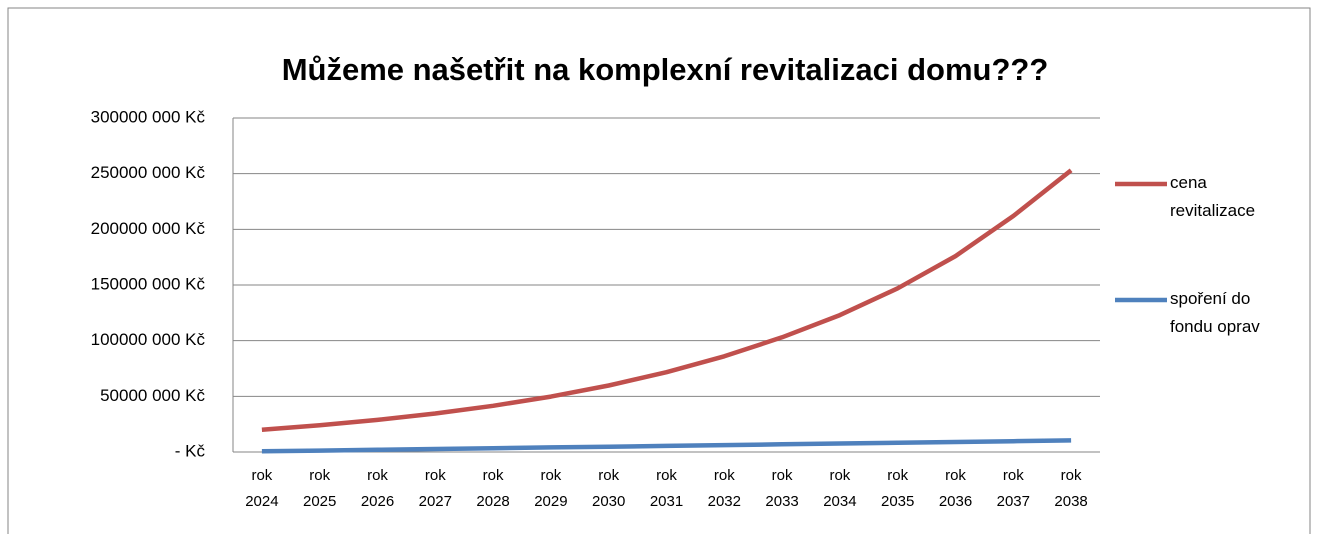 This screenshot has height=539, width=1319. What do you see at coordinates (152, 395) in the screenshot?
I see `y-tick-label: 50000 000 Kč` at bounding box center [152, 395].